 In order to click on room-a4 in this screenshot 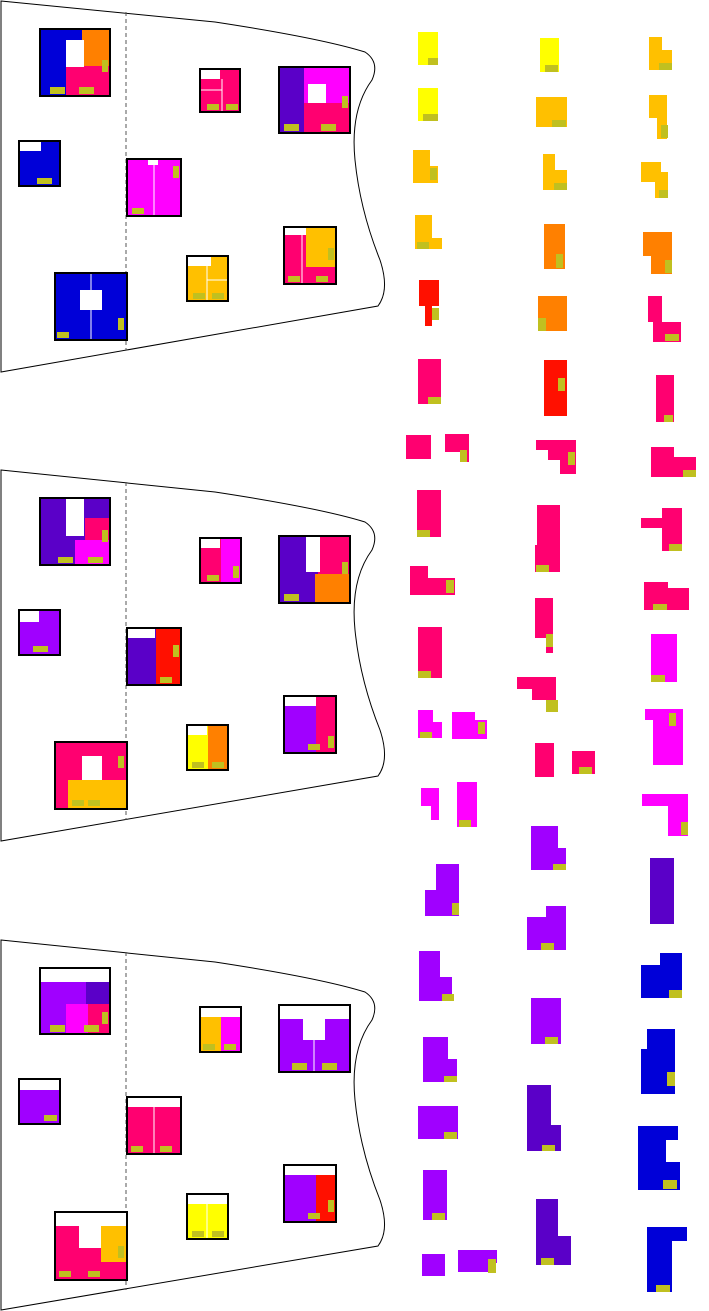, I will do `click(39, 163)`.